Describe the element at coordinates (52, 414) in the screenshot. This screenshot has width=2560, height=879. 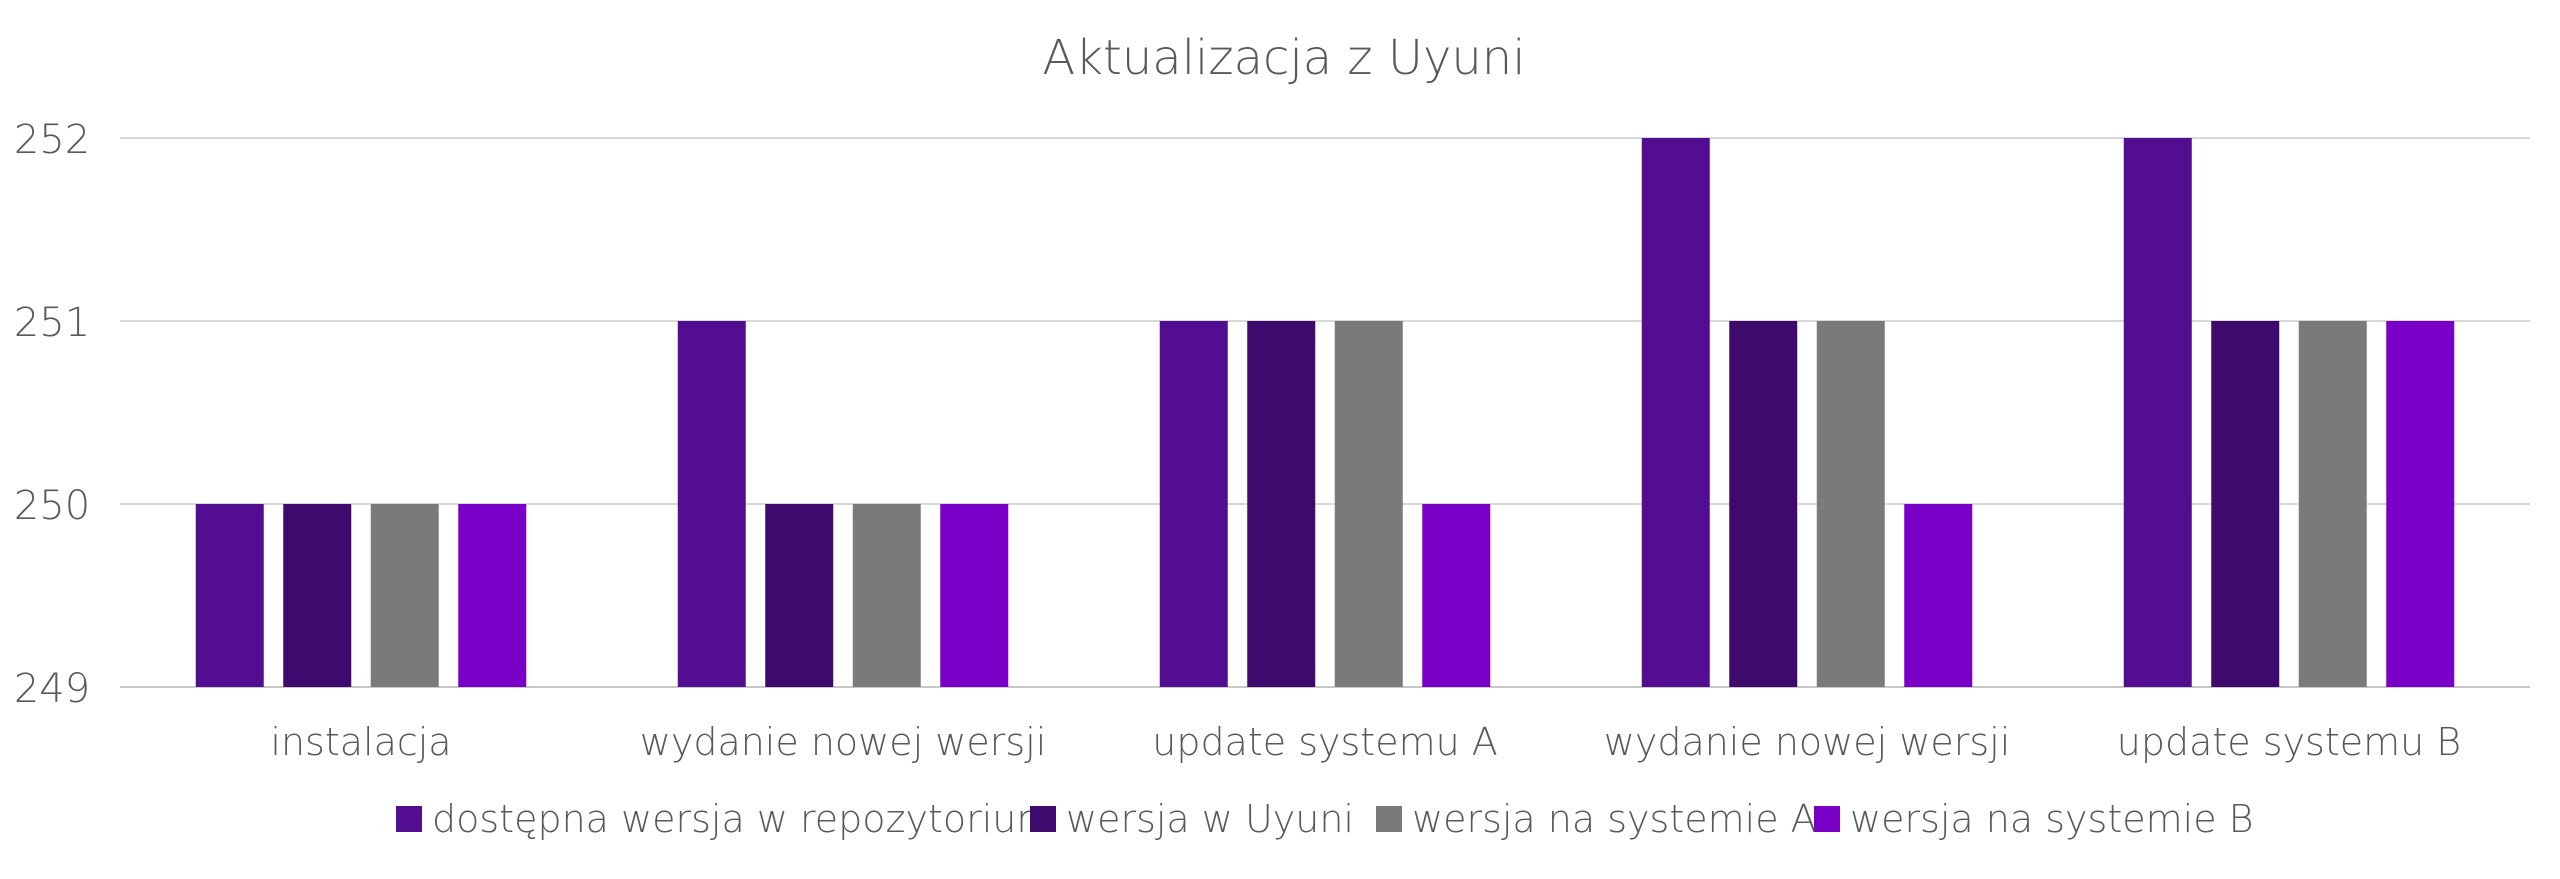
I see `y-axis-tick-labels: 249 250 251 252` at that location.